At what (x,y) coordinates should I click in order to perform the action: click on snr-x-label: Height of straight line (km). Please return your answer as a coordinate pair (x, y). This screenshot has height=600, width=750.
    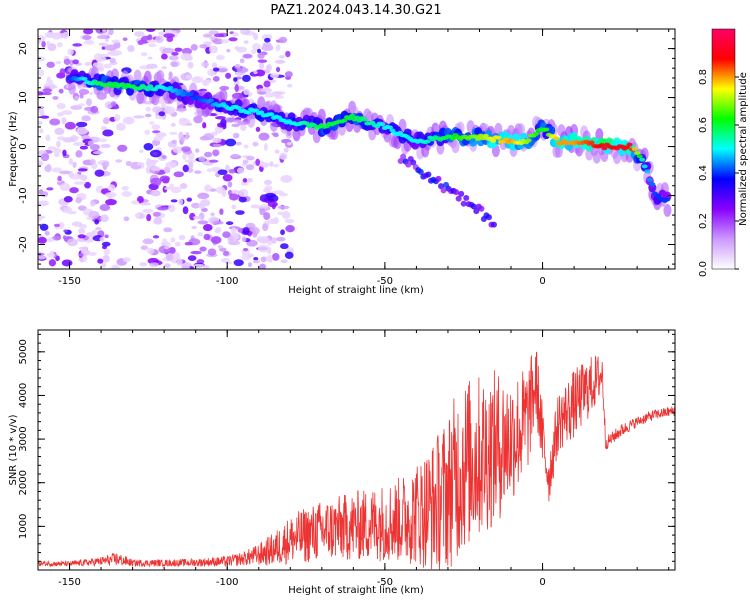
    Looking at the image, I should click on (356, 590).